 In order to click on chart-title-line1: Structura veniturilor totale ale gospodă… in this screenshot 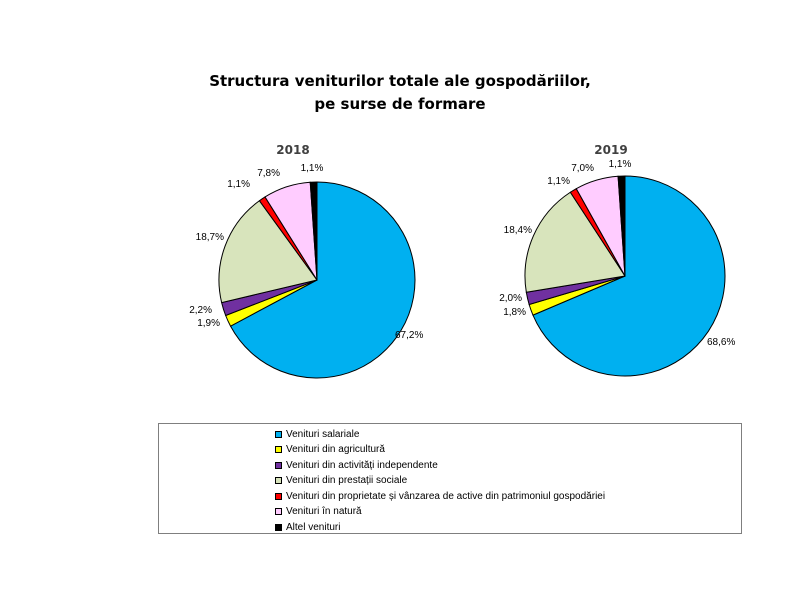, I will do `click(400, 81)`.